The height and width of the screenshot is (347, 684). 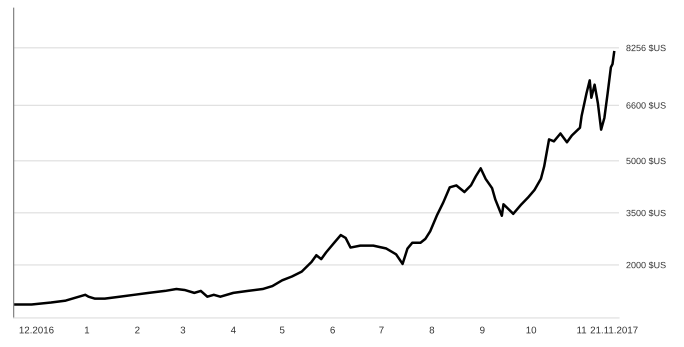 I want to click on x-tick-label: 11, so click(x=581, y=330).